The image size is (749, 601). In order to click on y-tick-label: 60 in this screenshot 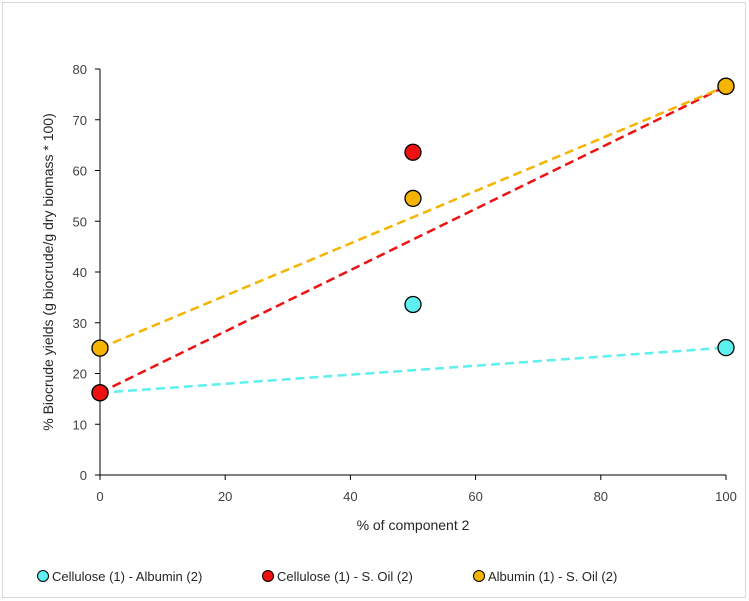, I will do `click(80, 171)`.